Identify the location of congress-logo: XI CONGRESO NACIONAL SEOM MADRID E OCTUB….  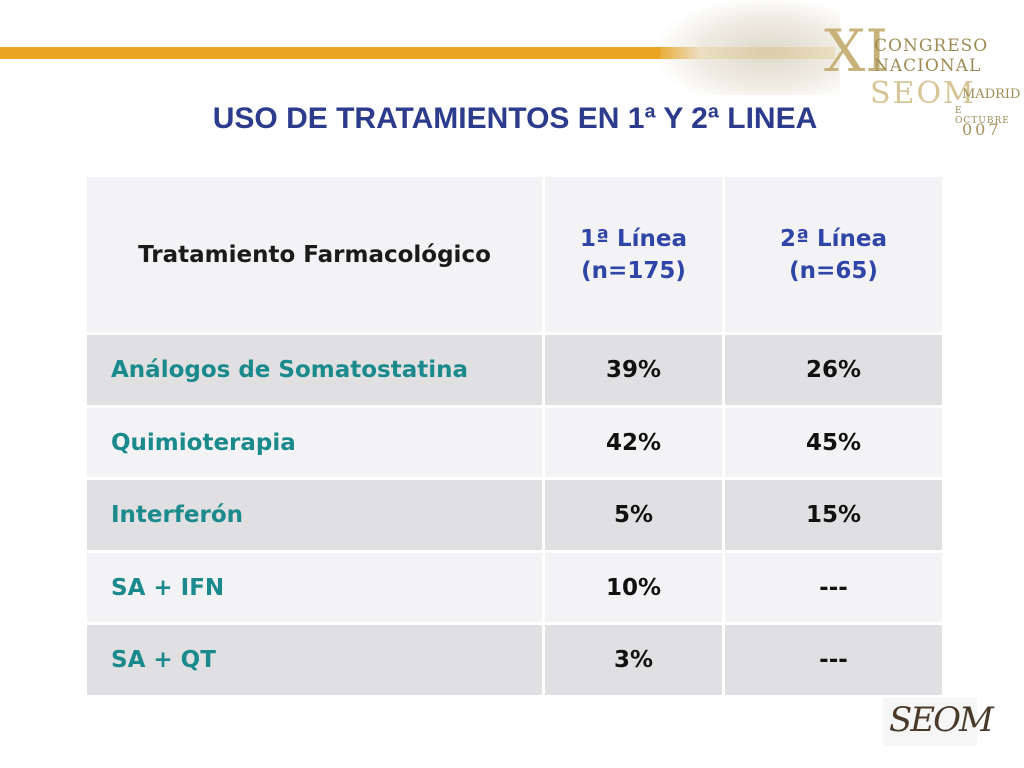
(920, 82).